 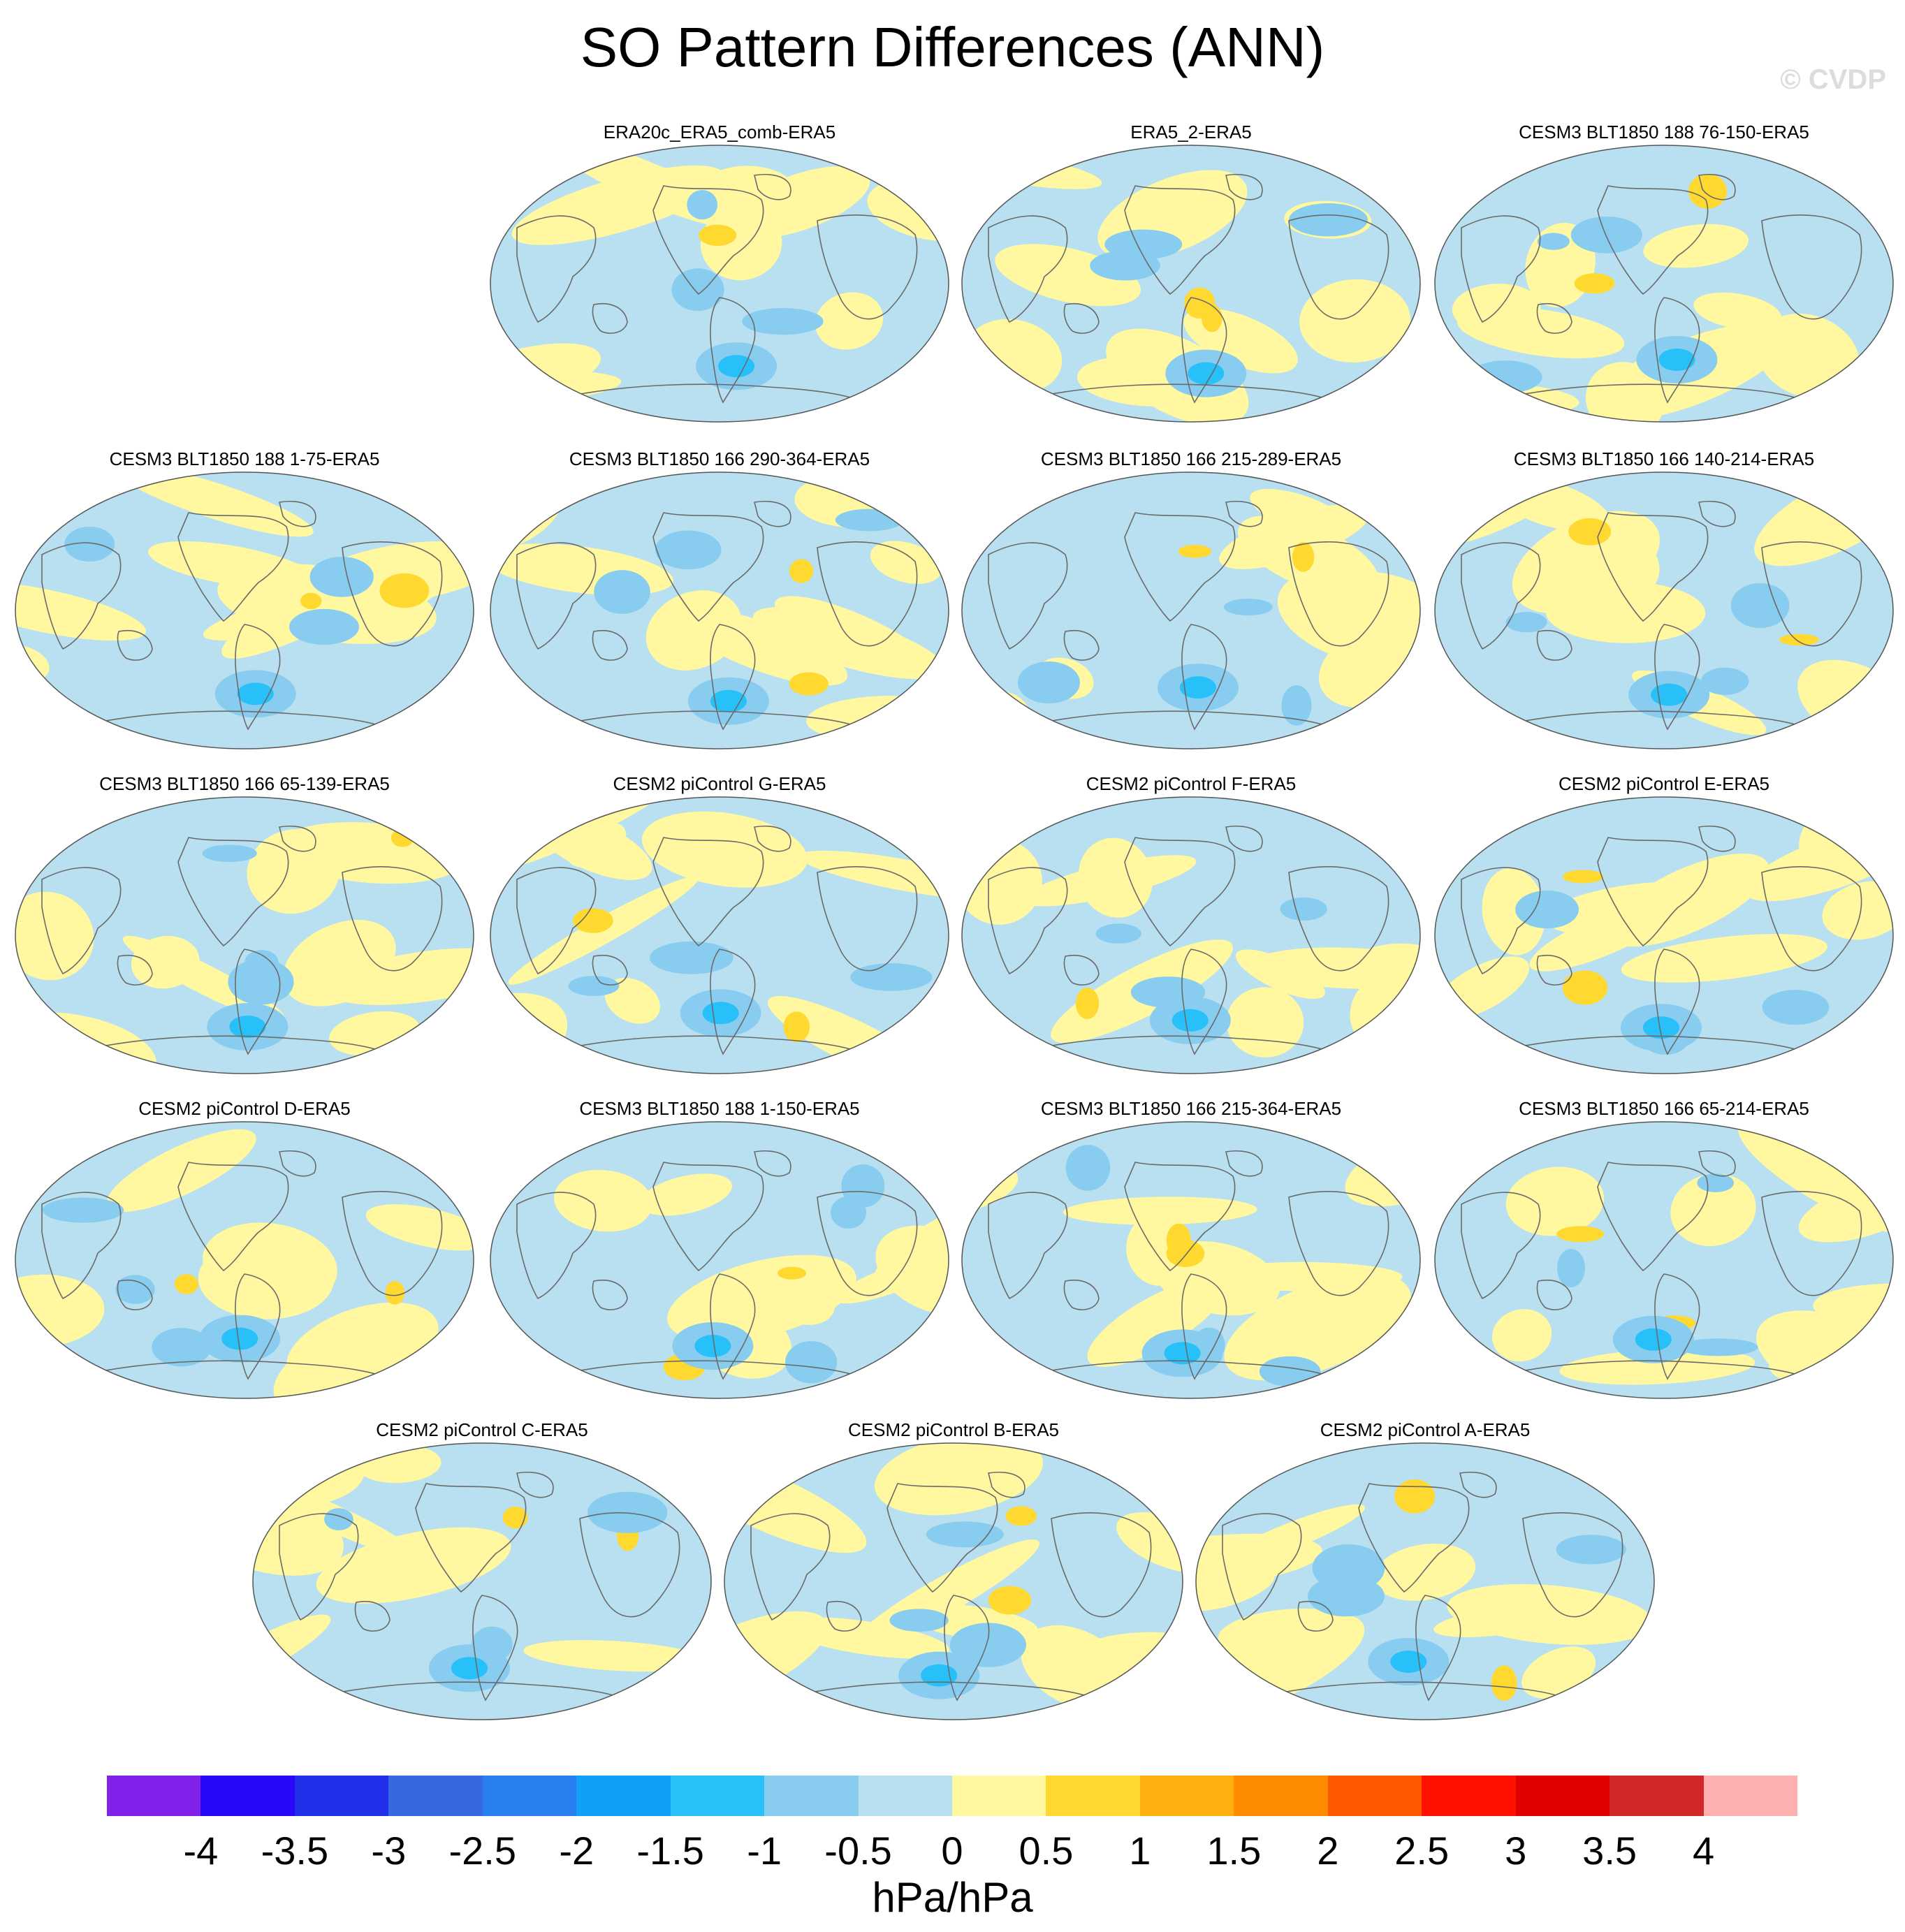 I want to click on robinson-map, so click(x=720, y=610).